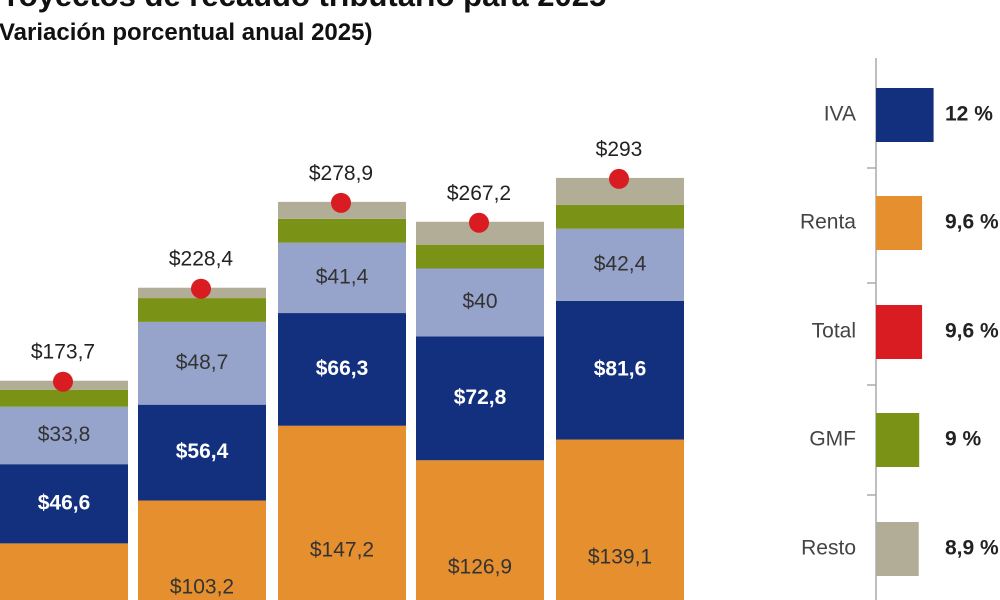  I want to click on legend-label: Resto, so click(828, 548).